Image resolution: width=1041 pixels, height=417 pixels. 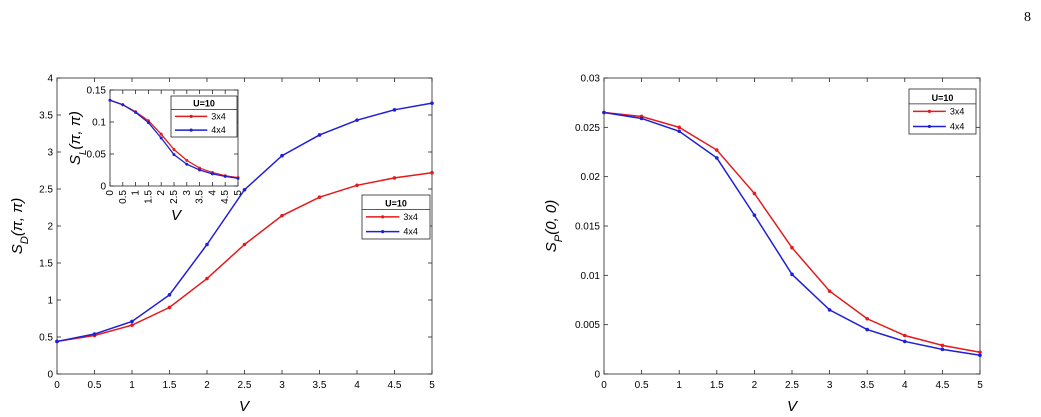 What do you see at coordinates (97, 91) in the screenshot?
I see `inset-ytick-label: 0.15` at bounding box center [97, 91].